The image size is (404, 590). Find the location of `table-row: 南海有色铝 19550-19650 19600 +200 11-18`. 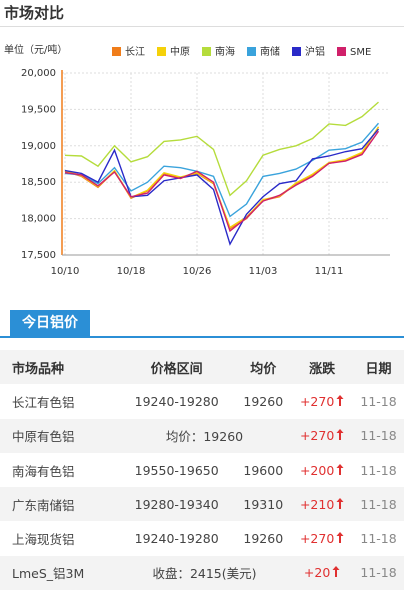

table-row: 南海有色铝 19550-19650 19600 +200 11-18 is located at coordinates (202, 470).